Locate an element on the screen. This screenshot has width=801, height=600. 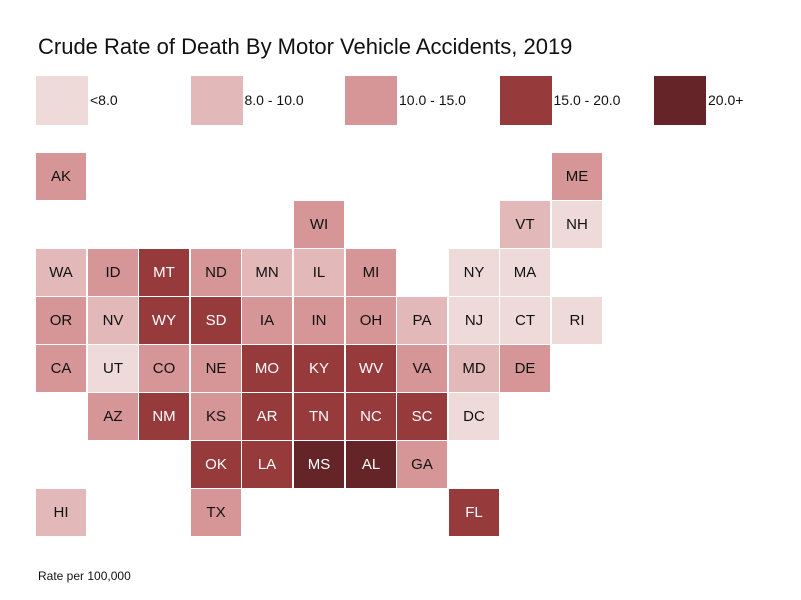
state-tile-ct: CT is located at coordinates (525, 320).